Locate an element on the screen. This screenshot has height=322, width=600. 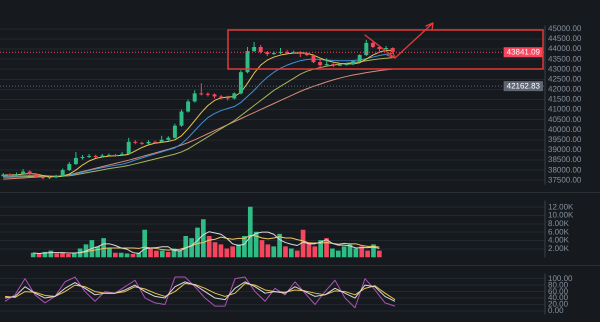
y-tick-label: 41000.00 is located at coordinates (565, 109).